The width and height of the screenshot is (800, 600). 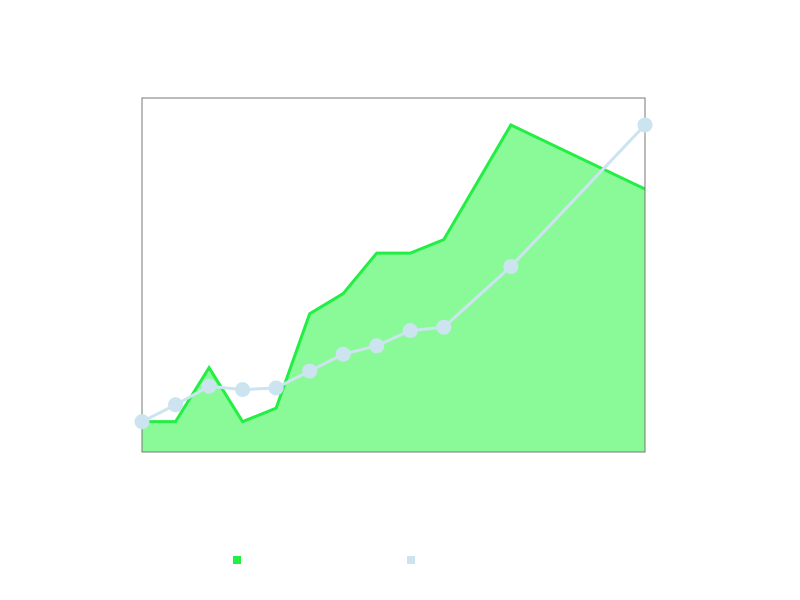 What do you see at coordinates (324, 560) in the screenshot?
I see `legend` at bounding box center [324, 560].